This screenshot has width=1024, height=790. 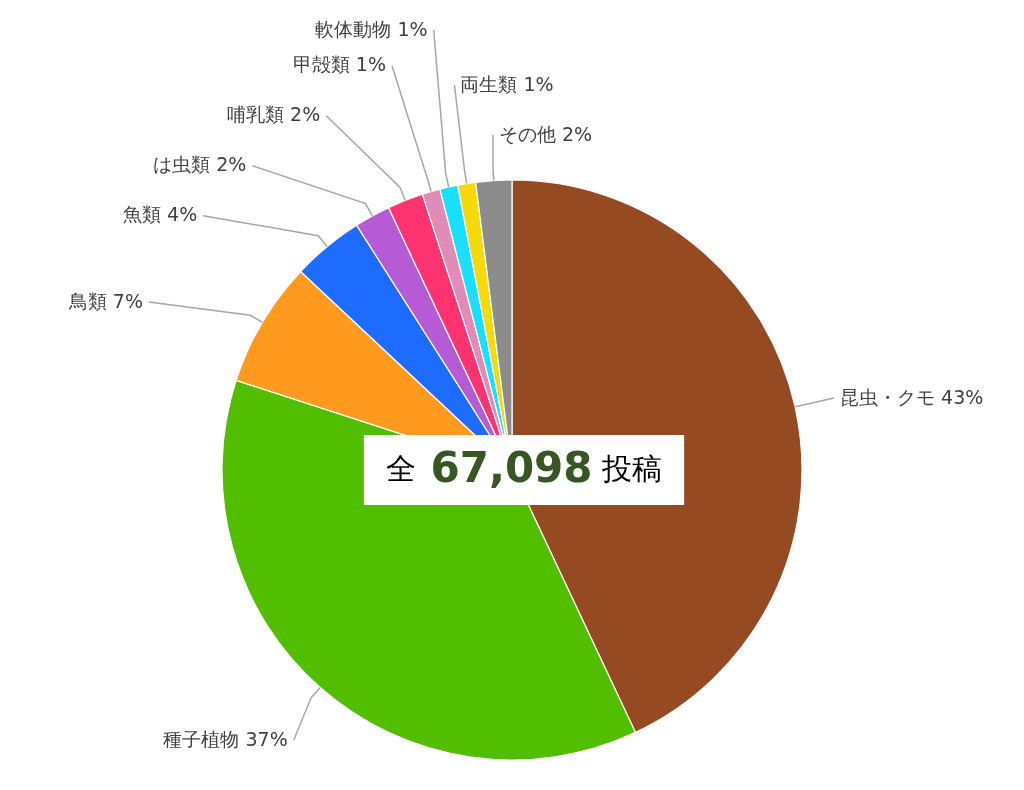 I want to click on slice-label: 魚類 4%, so click(x=160, y=214).